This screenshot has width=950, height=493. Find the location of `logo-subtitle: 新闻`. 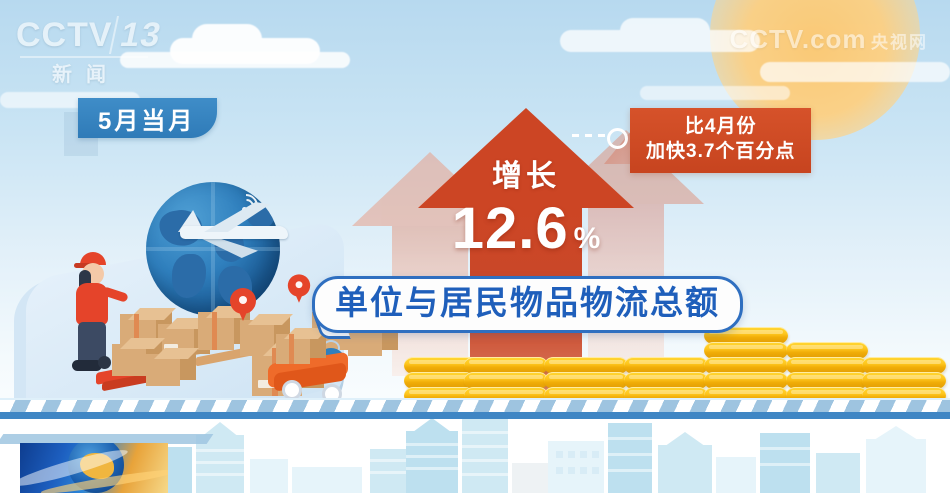

logo-subtitle: 新闻 is located at coordinates (86, 75).